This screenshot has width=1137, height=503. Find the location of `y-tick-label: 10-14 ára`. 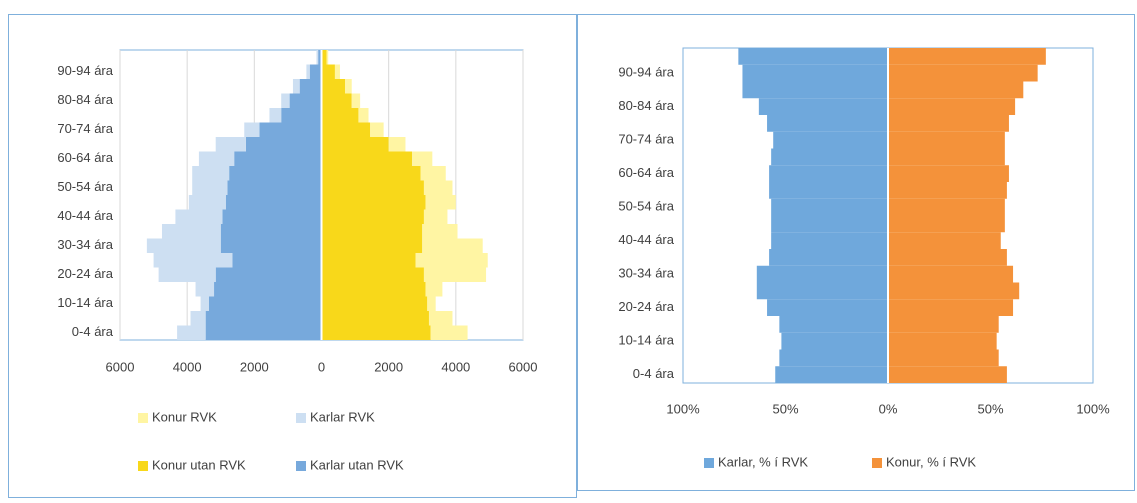

y-tick-label: 10-14 ára is located at coordinates (85, 302).